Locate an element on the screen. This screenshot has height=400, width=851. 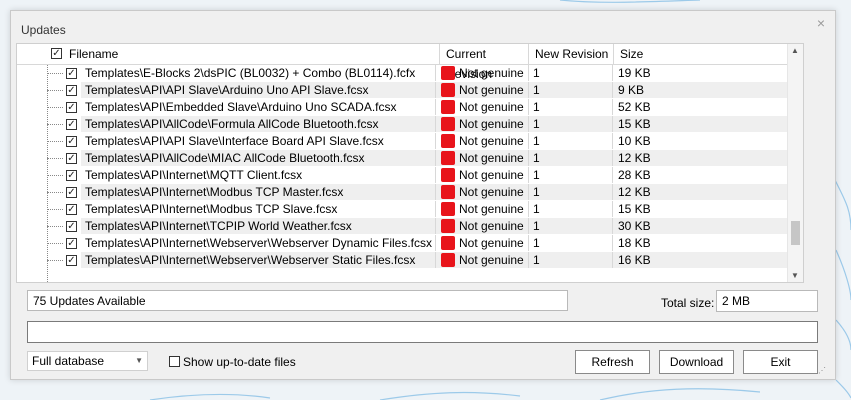
select-all-checkbox: ✓ is located at coordinates (56, 53).